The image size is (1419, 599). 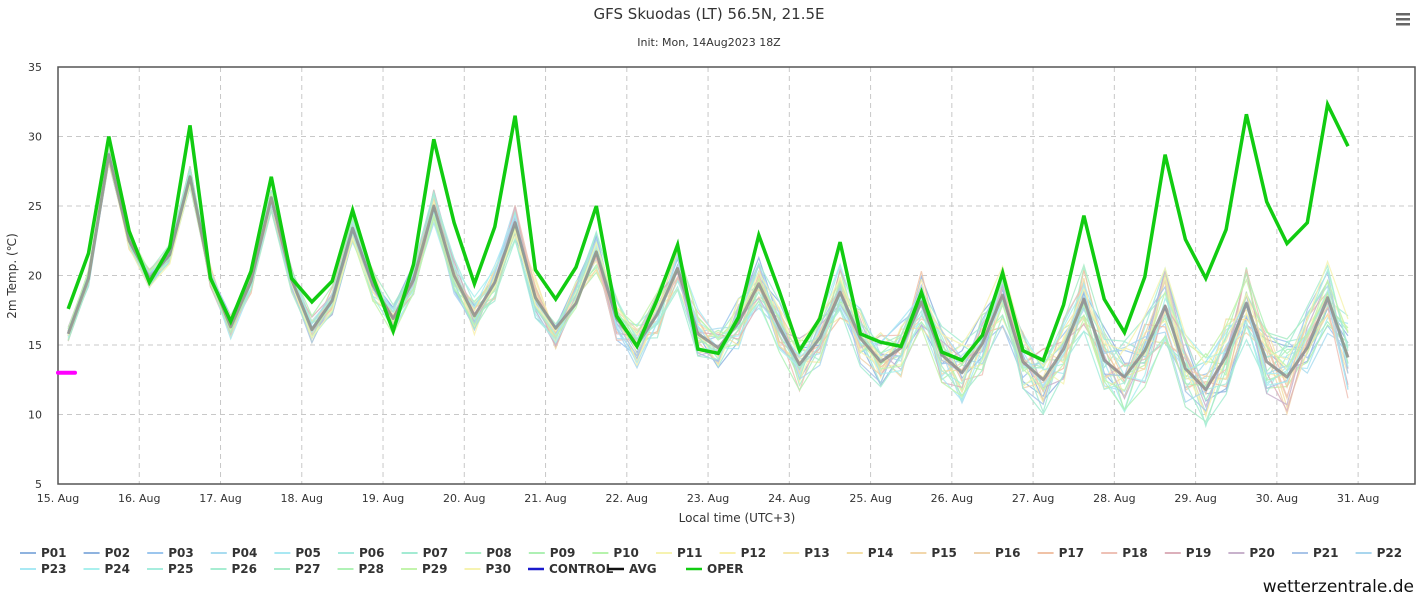 I want to click on legend-label: P13, so click(x=817, y=553).